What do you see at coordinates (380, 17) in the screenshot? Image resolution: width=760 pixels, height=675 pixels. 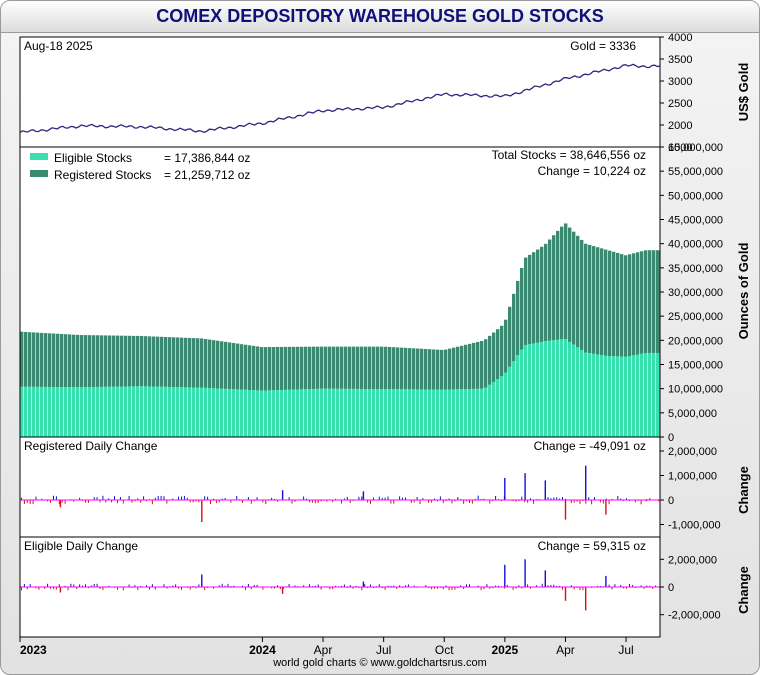 I see `chart-title: COMEX DEPOSITORY WAREHOUSE GOLD STOCKS` at bounding box center [380, 17].